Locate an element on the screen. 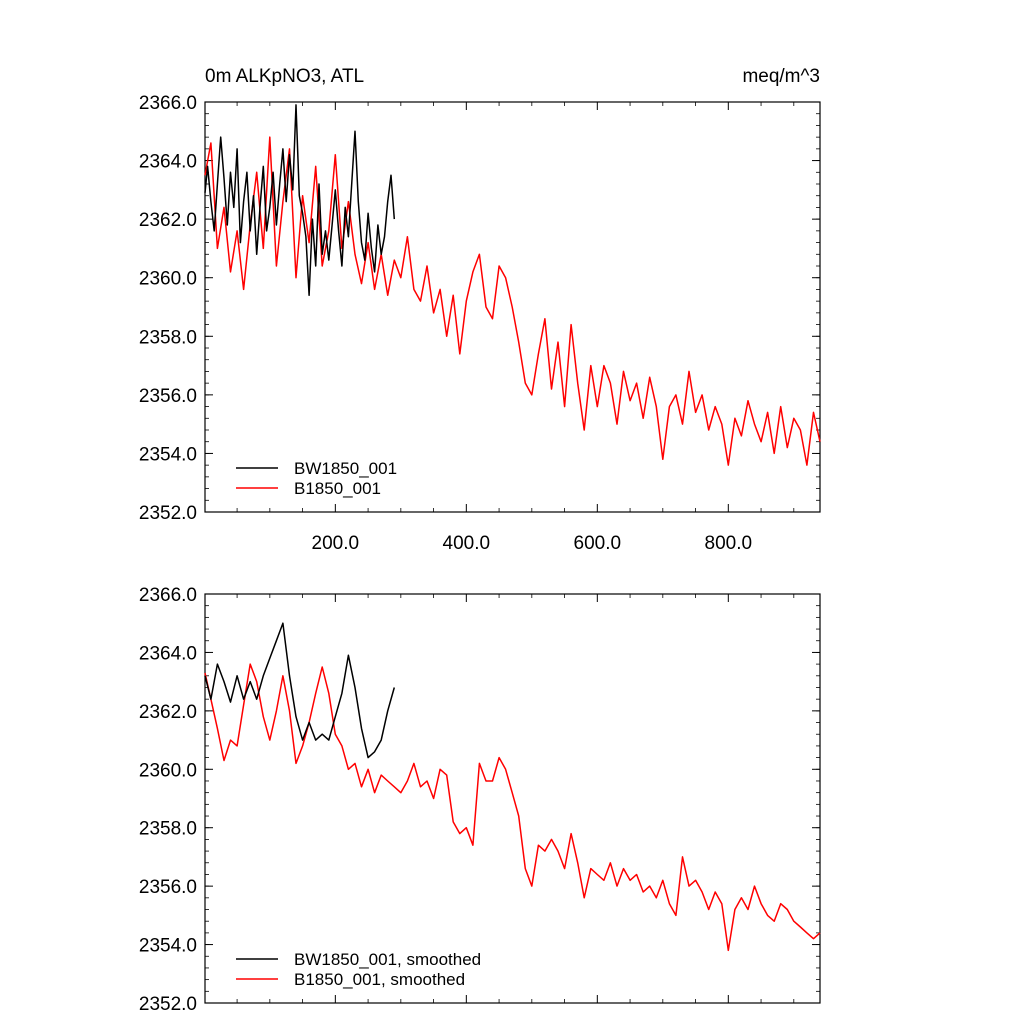 This screenshot has height=1024, width=1024. x-tick-label: 400.0 is located at coordinates (467, 543).